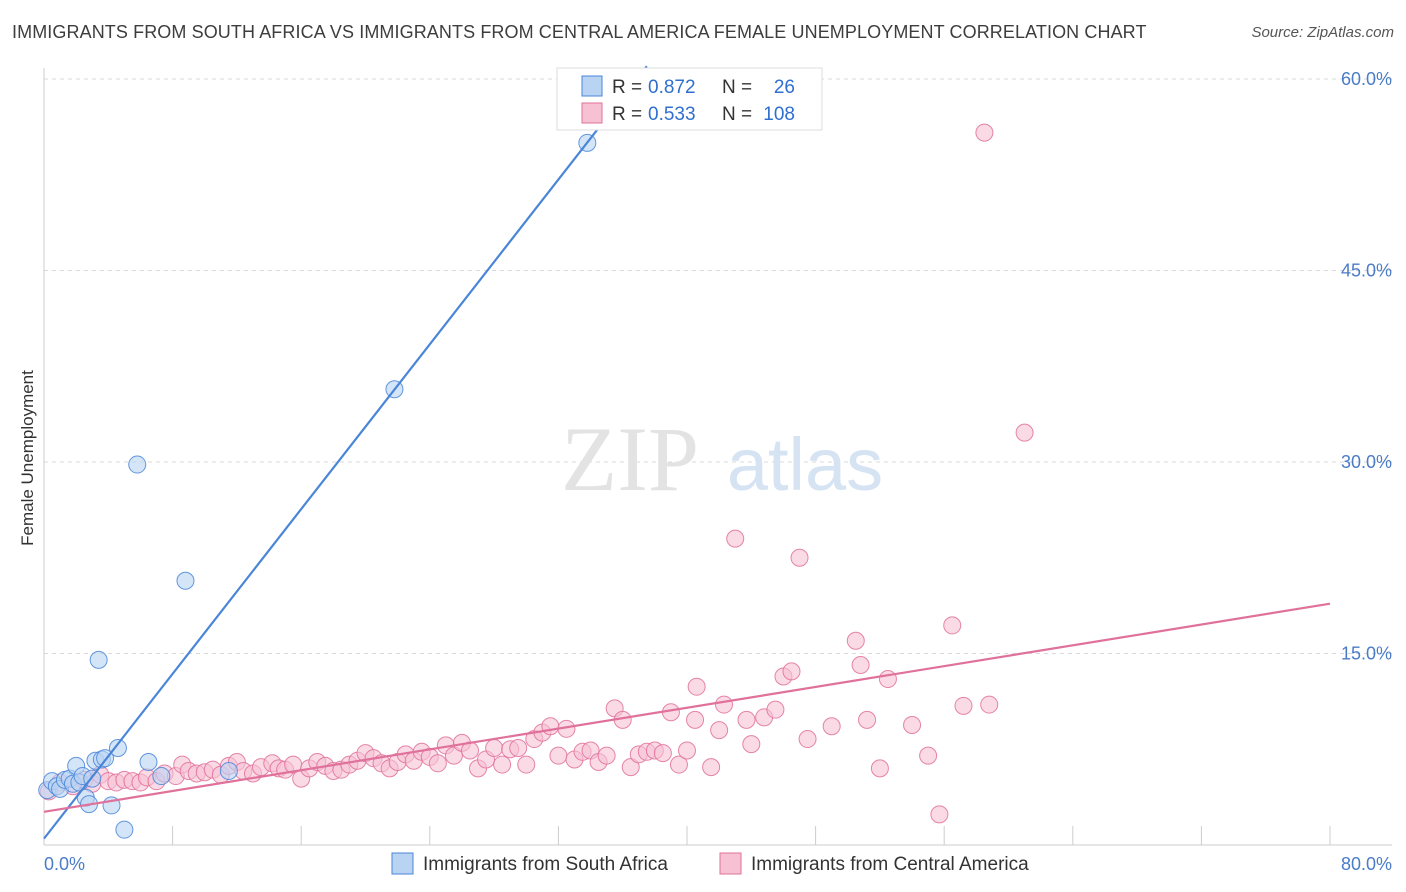  Describe the element at coordinates (737, 87) in the screenshot. I see `legend-n-label-1: N =` at that location.